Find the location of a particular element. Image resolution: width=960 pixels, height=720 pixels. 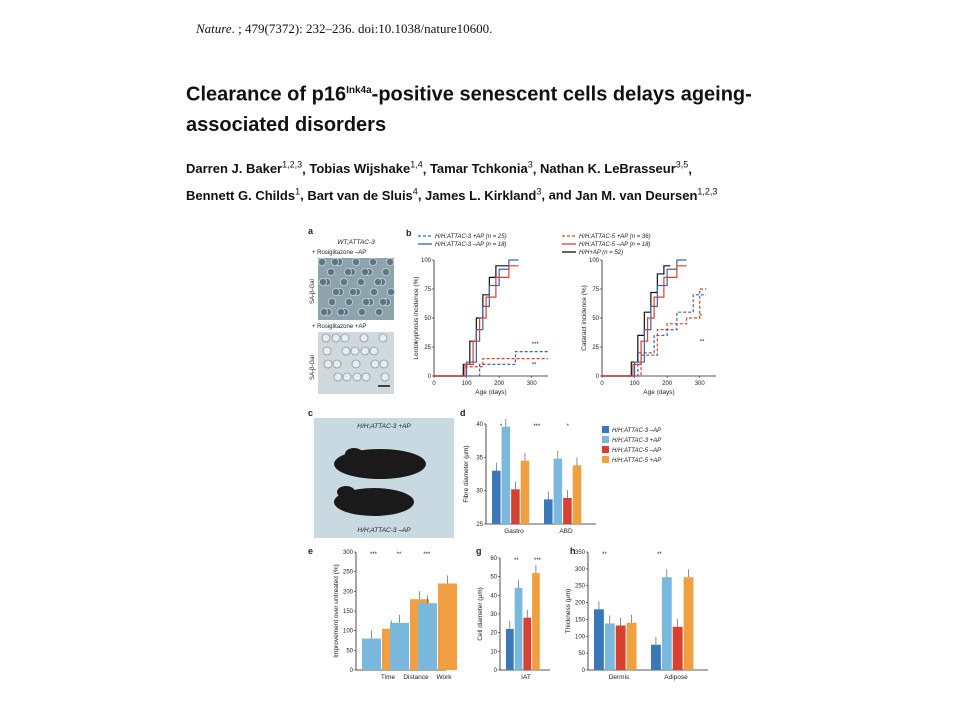

panel-a-stain-2: SA-β-Gal is located at coordinates (313, 367).